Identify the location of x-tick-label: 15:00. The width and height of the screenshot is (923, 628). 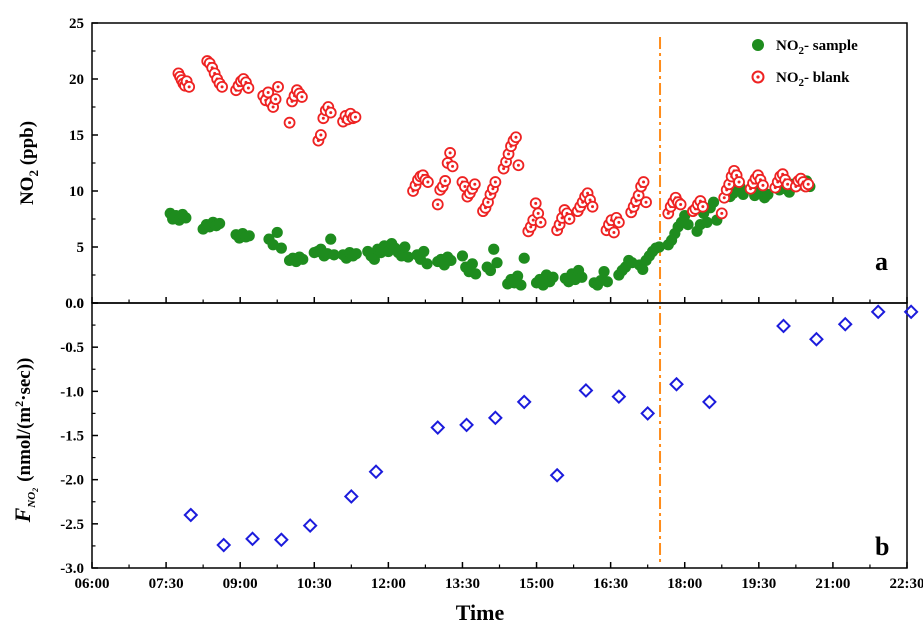
(536, 584).